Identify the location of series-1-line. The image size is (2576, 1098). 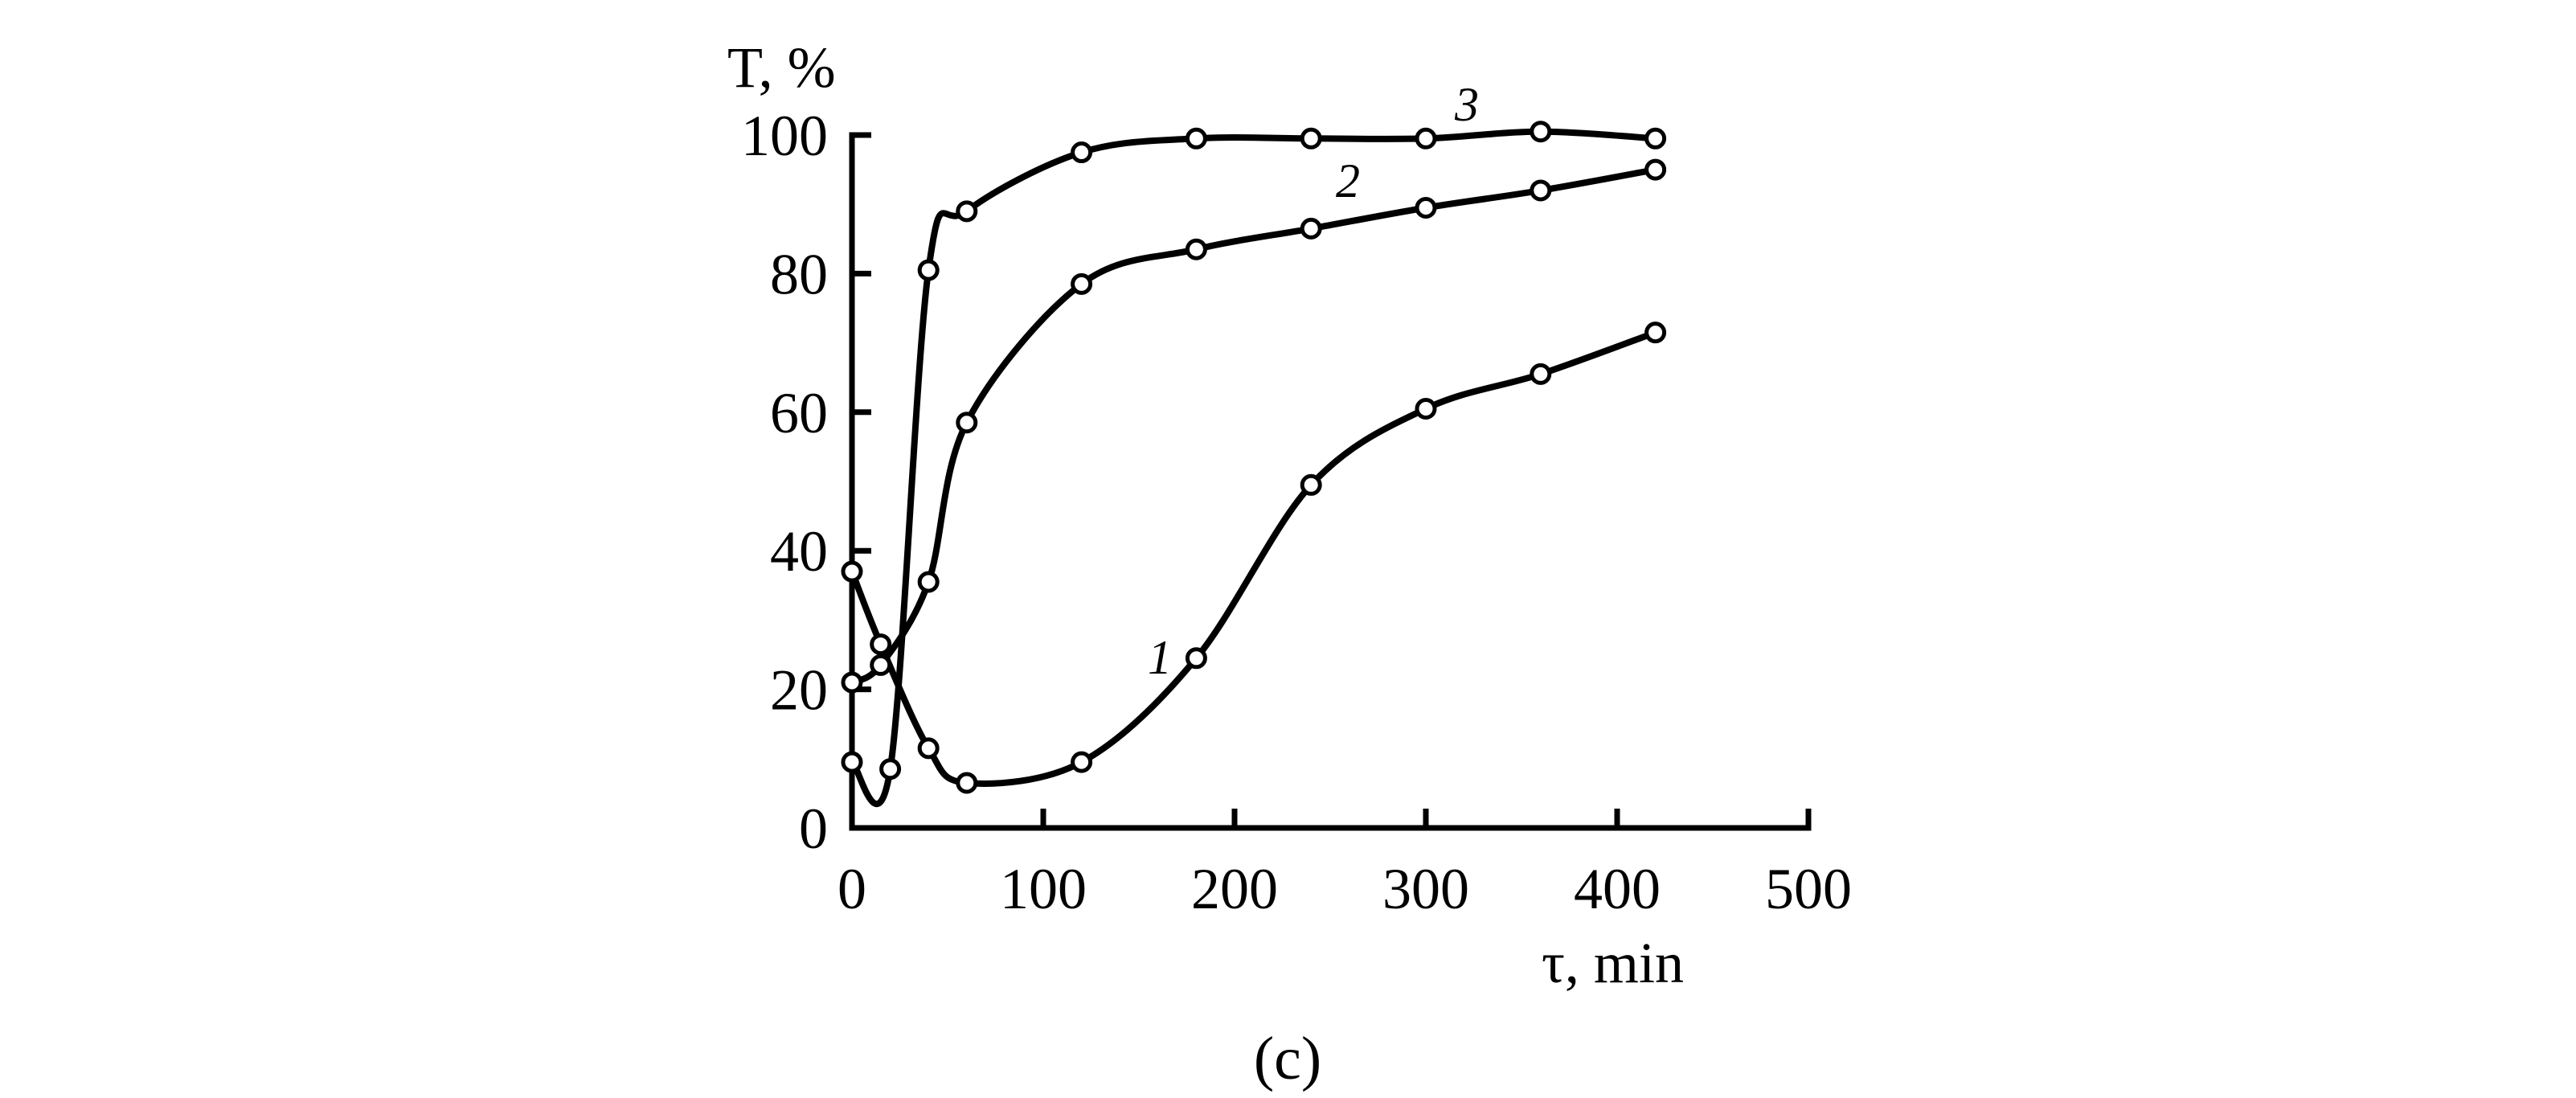
(1254, 558).